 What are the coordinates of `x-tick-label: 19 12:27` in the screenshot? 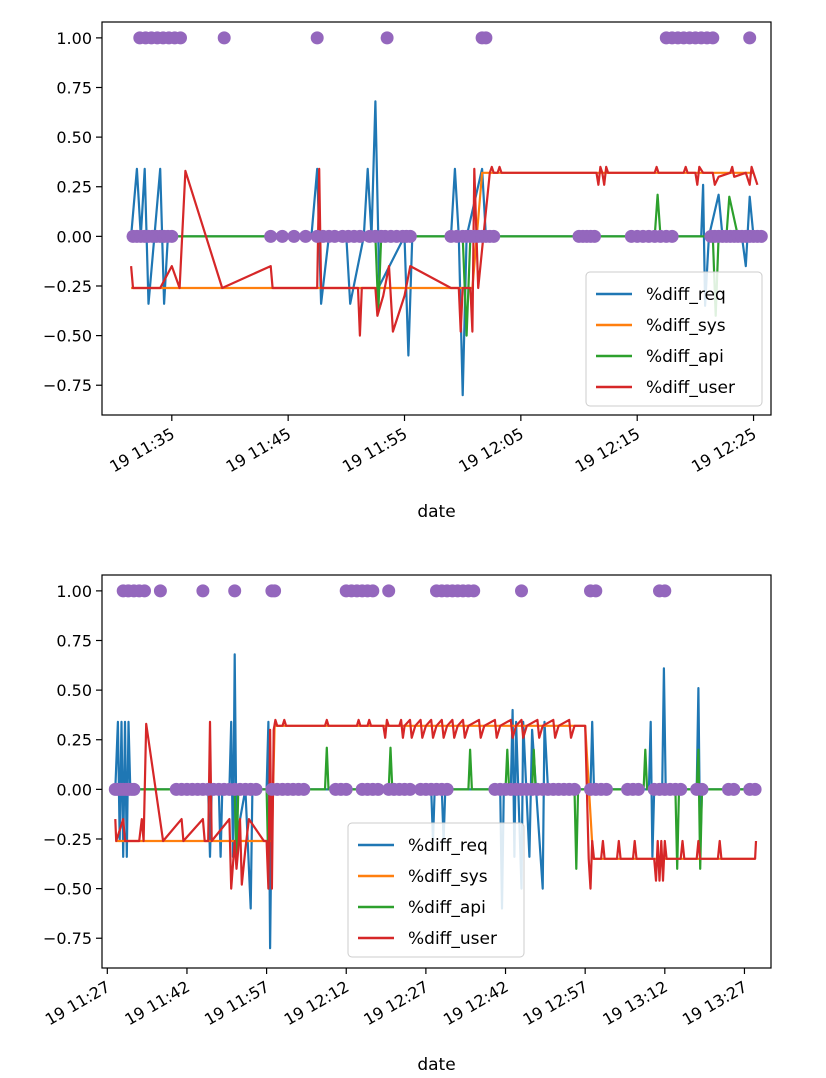 It's located at (395, 1003).